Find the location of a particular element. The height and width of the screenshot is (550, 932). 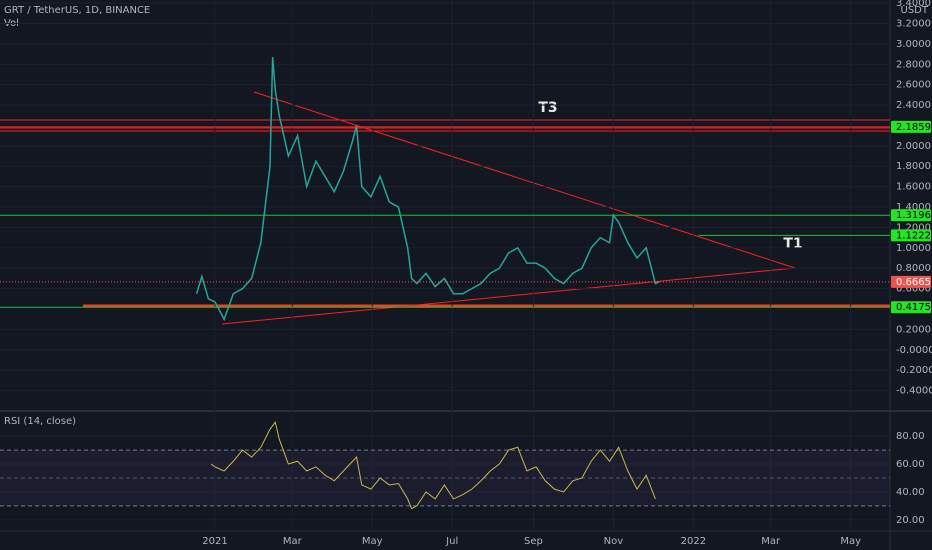

y-tick-label: 60.00 is located at coordinates (910, 464).